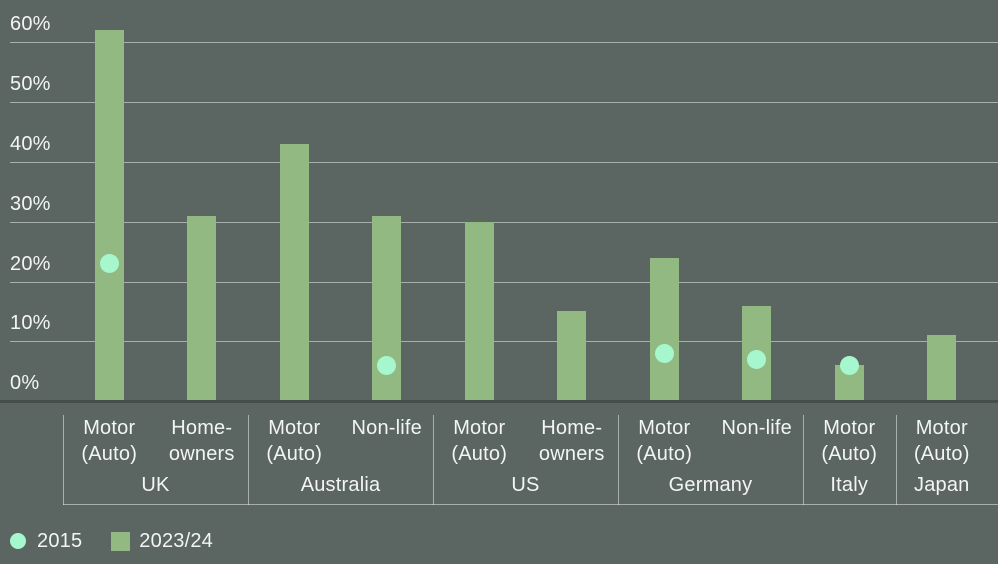 The height and width of the screenshot is (564, 998). What do you see at coordinates (30, 263) in the screenshot?
I see `y-axis-tick-label: 20%` at bounding box center [30, 263].